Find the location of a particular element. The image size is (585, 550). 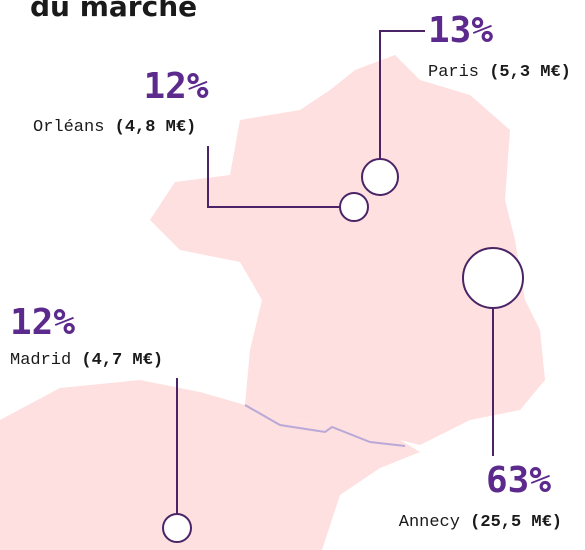

location-name: Annecy is located at coordinates (429, 522).